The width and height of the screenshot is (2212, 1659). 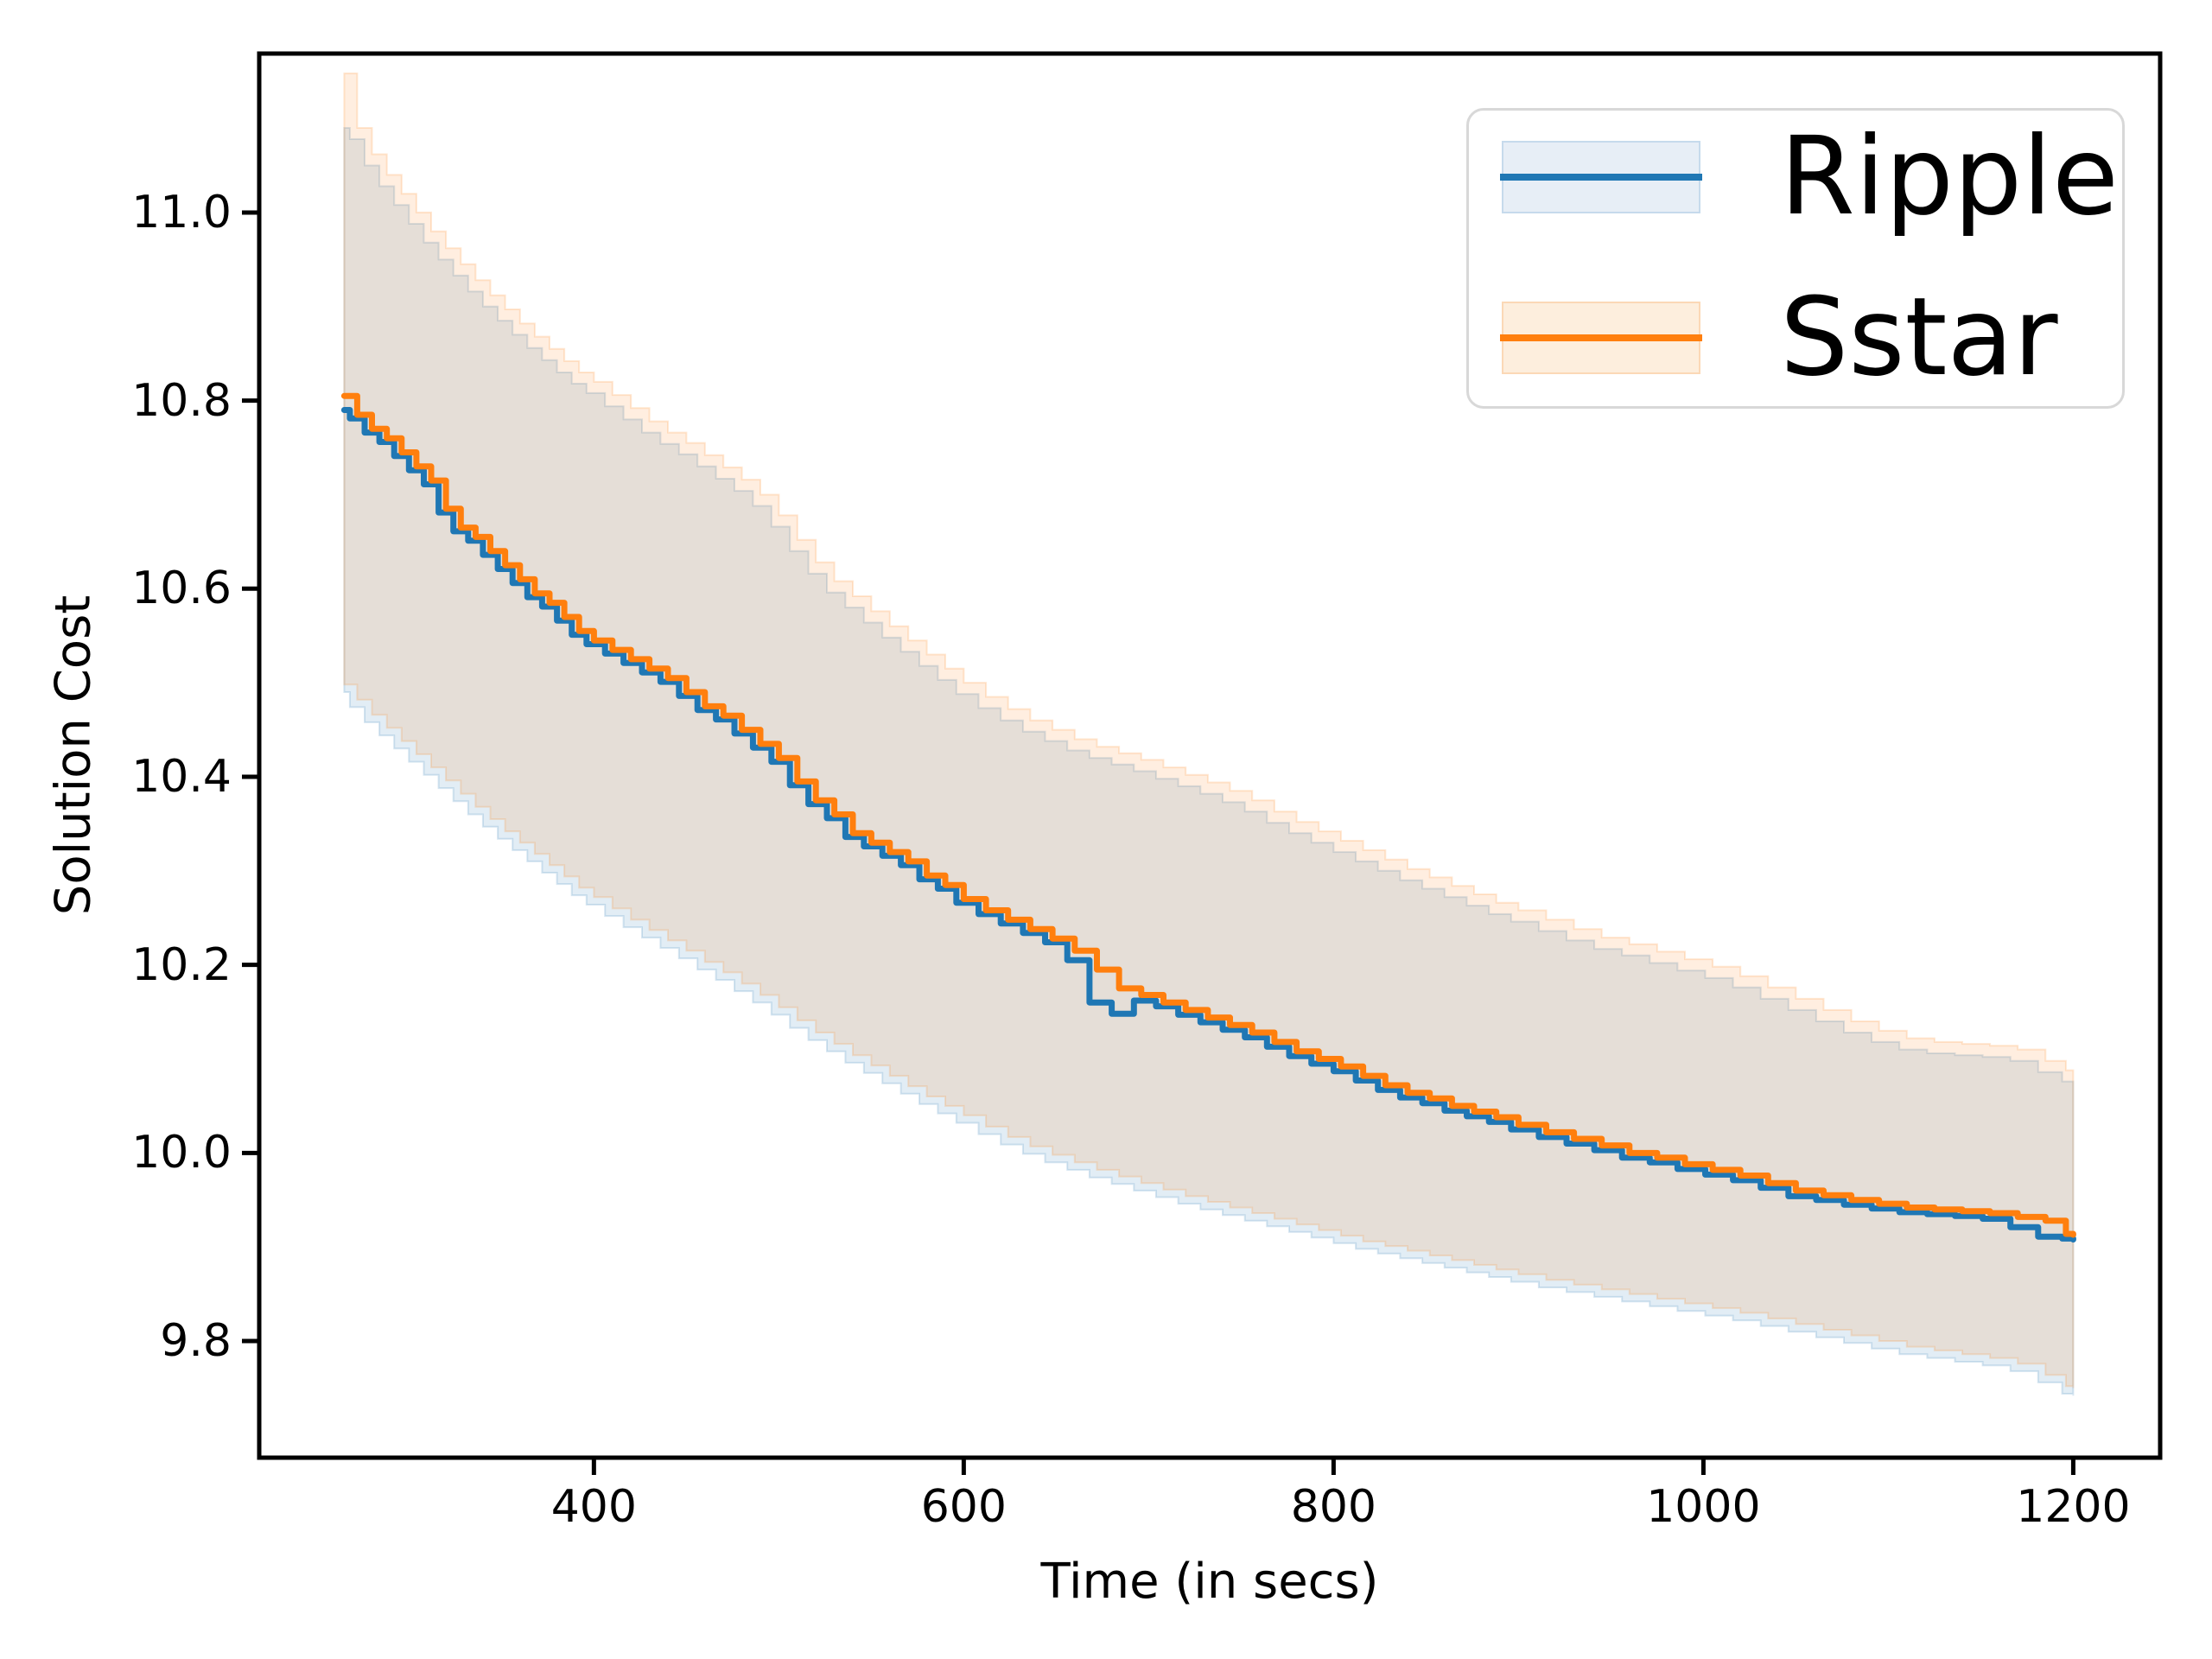 I want to click on legend-label-ripple: Ripple, so click(x=1949, y=176).